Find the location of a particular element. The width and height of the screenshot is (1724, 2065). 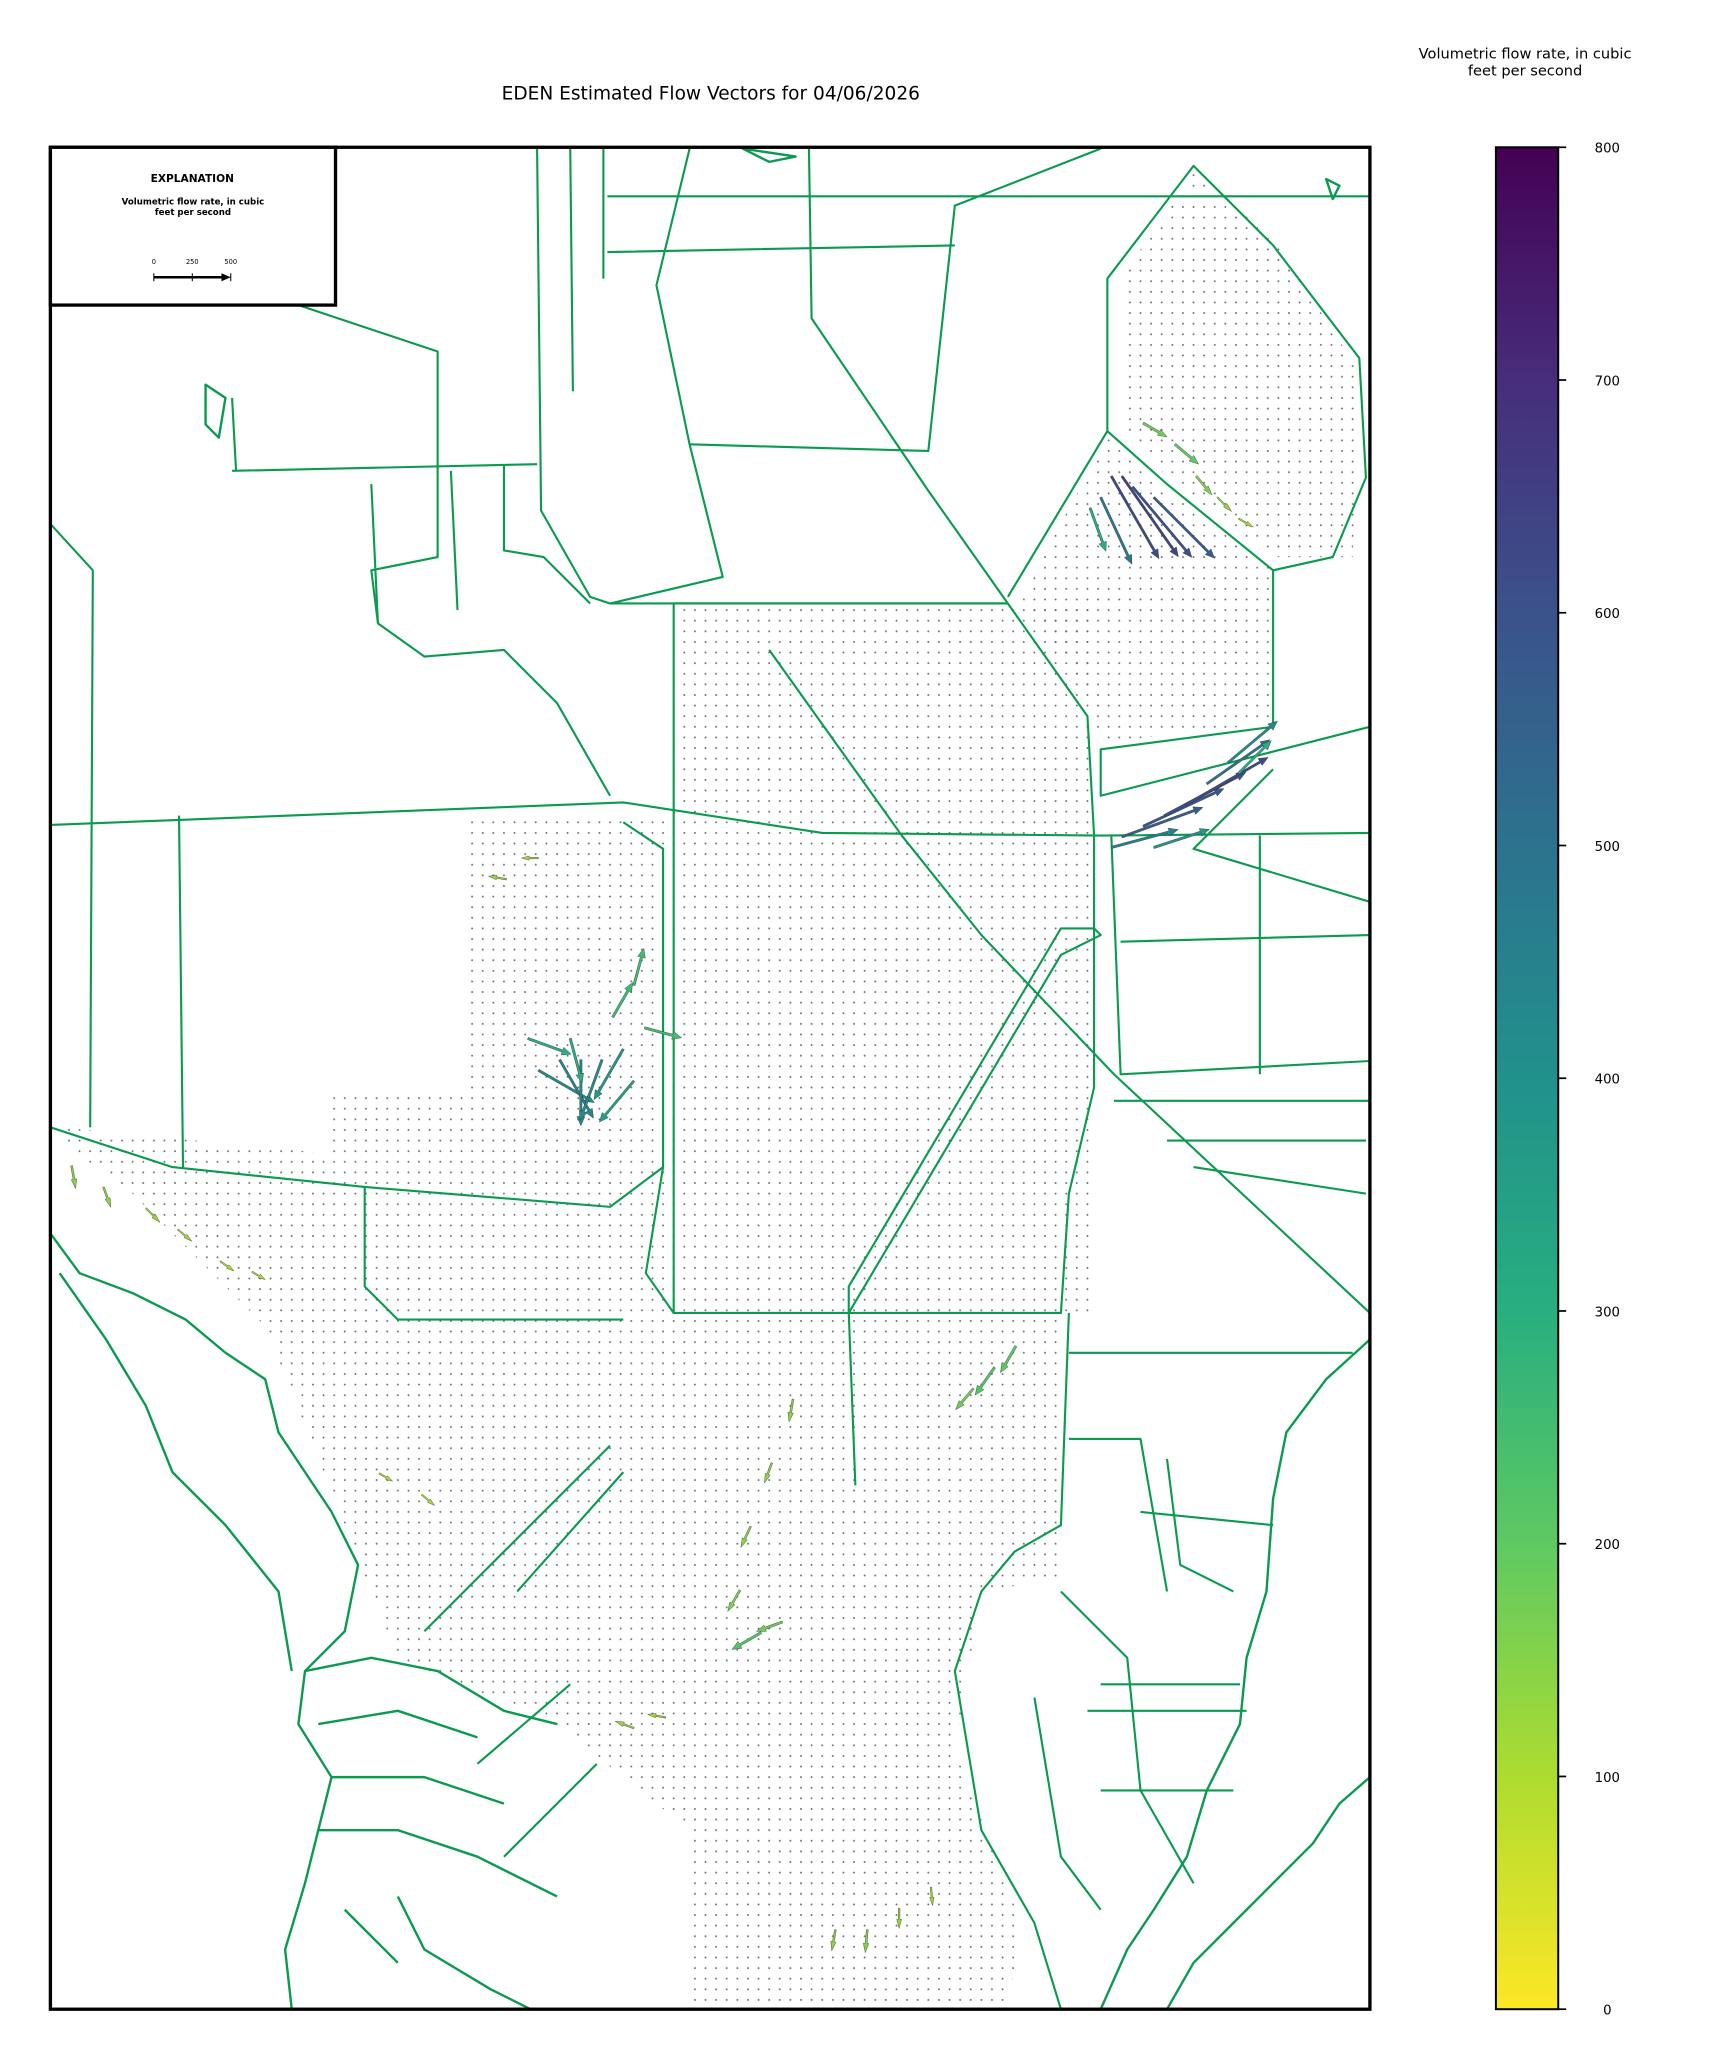

colorbar-tick-label: 700 is located at coordinates (1607, 381).